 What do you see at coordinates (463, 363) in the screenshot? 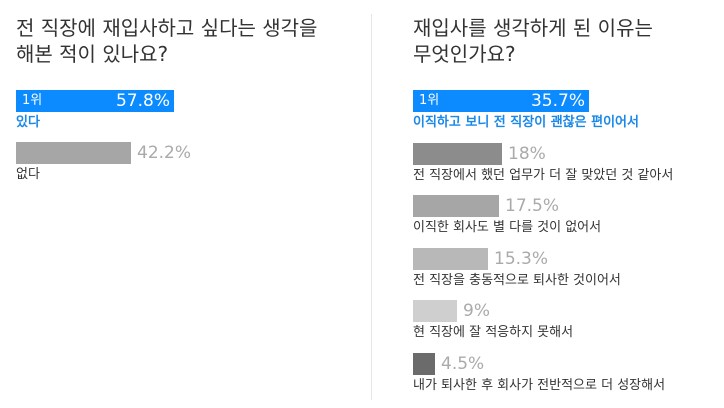
I see `value-label: 4.5%` at bounding box center [463, 363].